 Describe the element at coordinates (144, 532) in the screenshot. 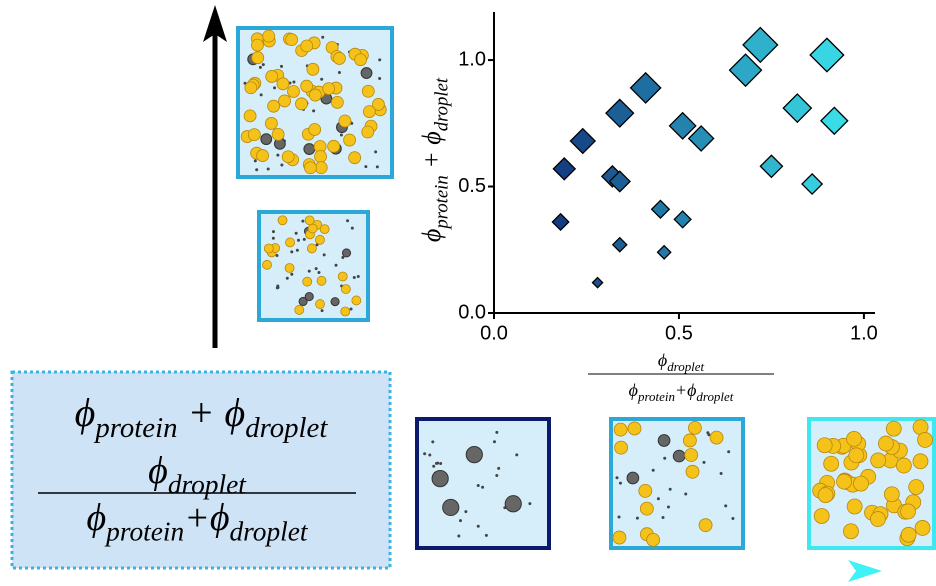

I see `math-part: protein` at that location.